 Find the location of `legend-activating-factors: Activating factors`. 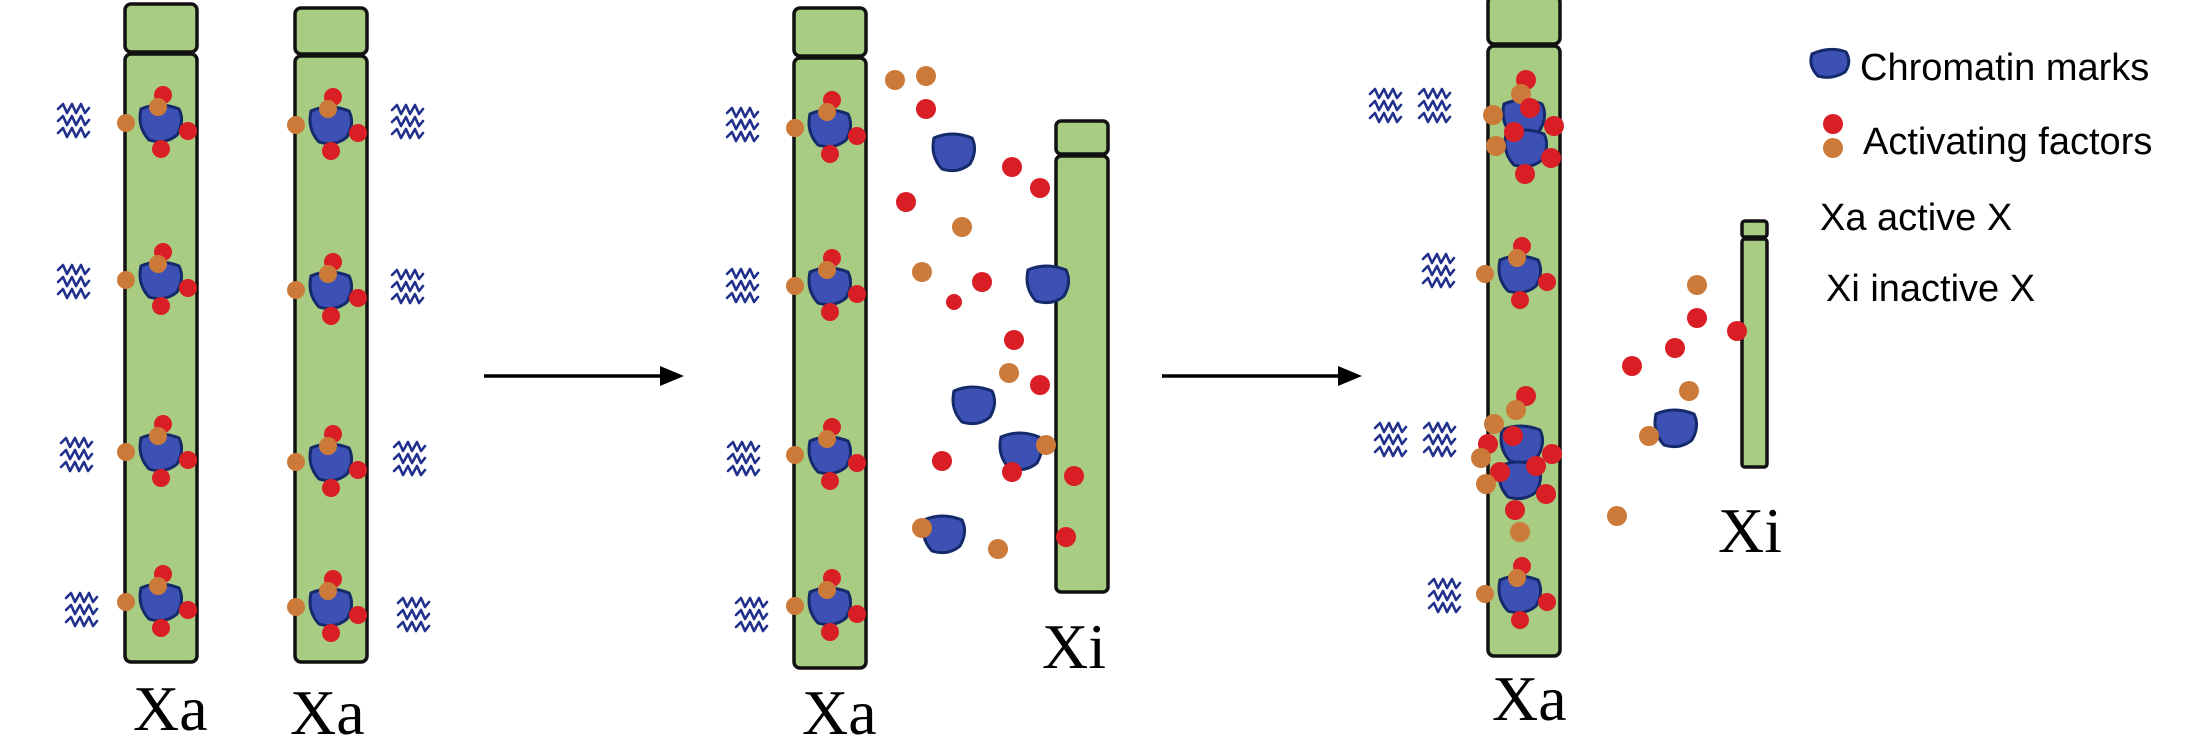

legend-activating-factors: Activating factors is located at coordinates (1987, 138).